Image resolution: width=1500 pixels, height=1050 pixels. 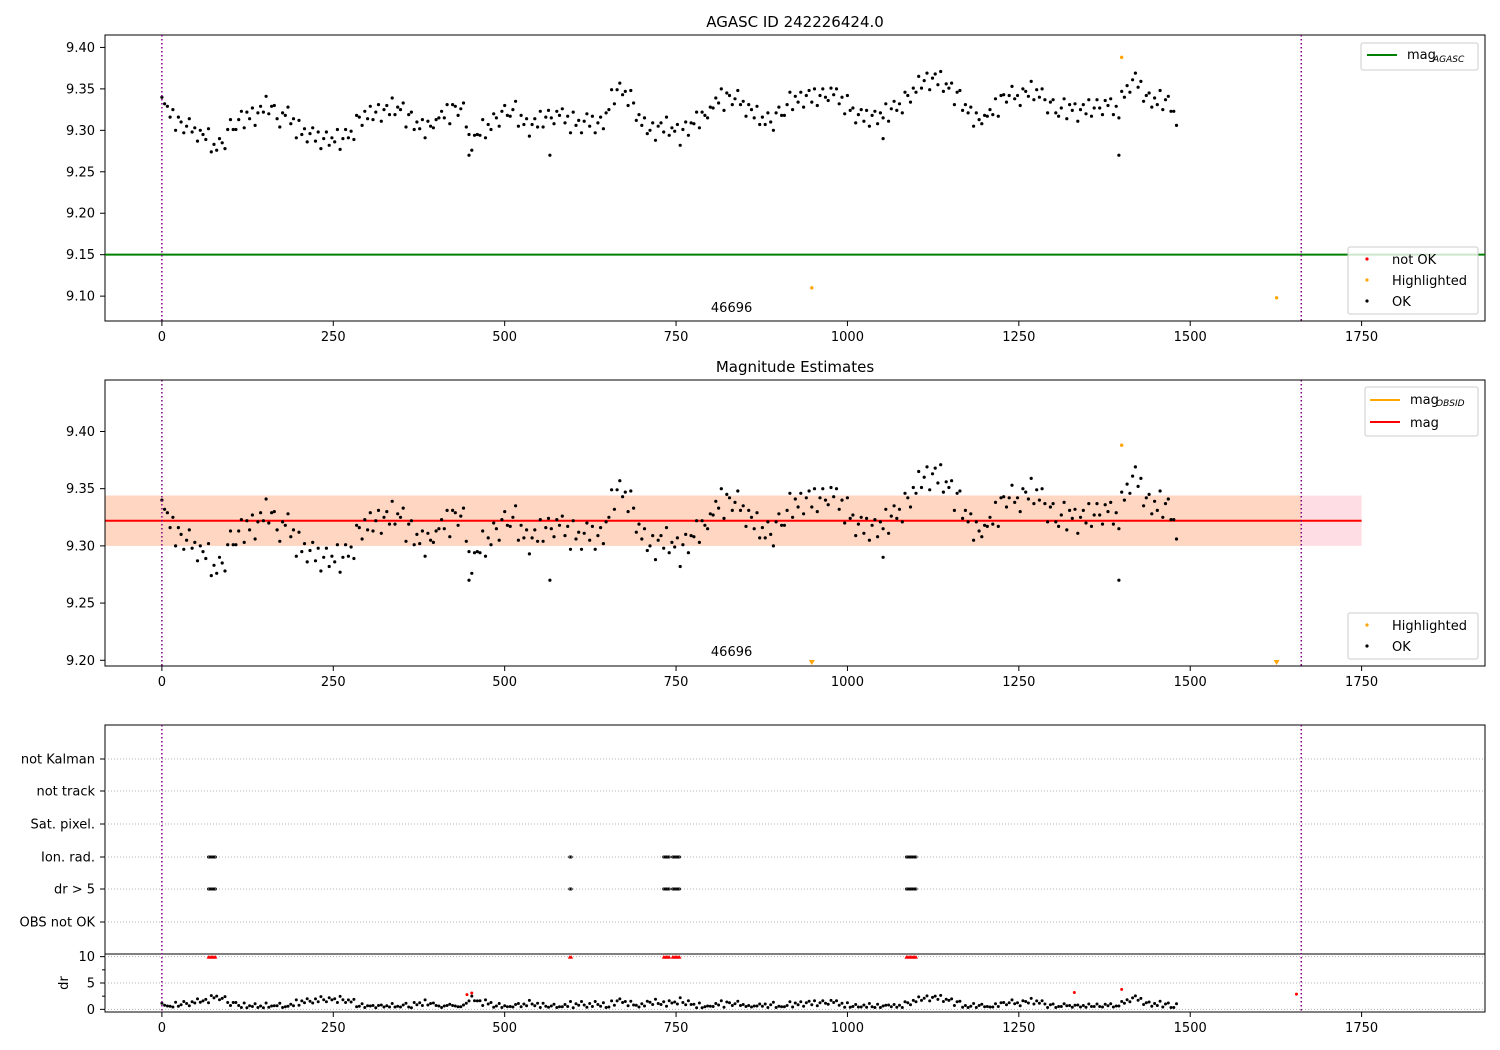 I want to click on dr-clipped-marker, so click(x=669, y=957).